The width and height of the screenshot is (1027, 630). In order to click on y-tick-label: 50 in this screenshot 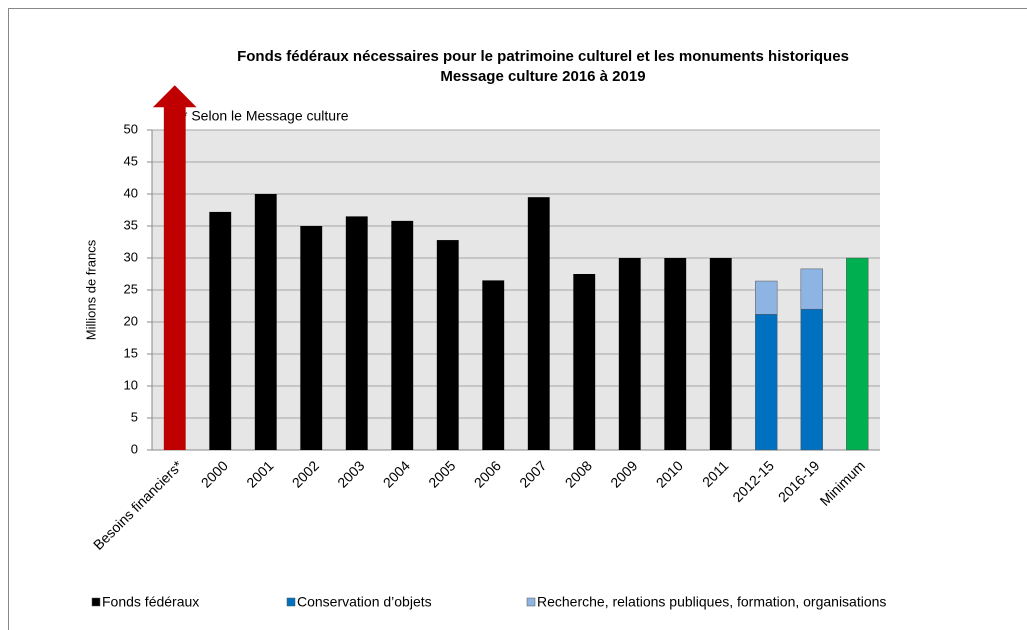, I will do `click(131, 128)`.